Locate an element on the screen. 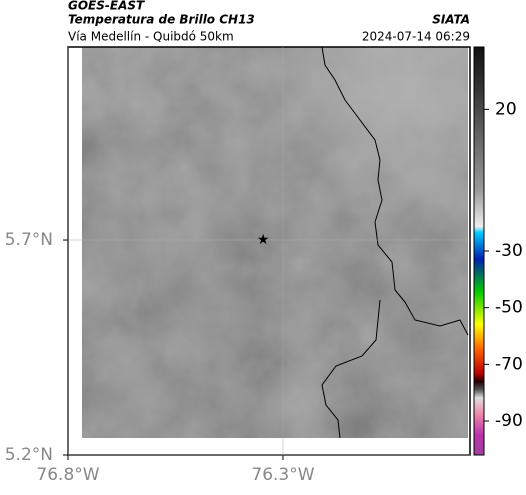 This screenshot has height=495, width=526. colorbar-tick-label: 20 is located at coordinates (506, 109).